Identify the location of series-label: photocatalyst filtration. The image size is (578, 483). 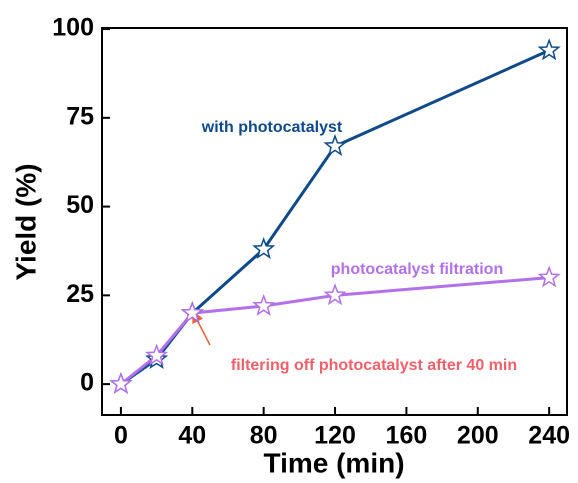
(417, 269).